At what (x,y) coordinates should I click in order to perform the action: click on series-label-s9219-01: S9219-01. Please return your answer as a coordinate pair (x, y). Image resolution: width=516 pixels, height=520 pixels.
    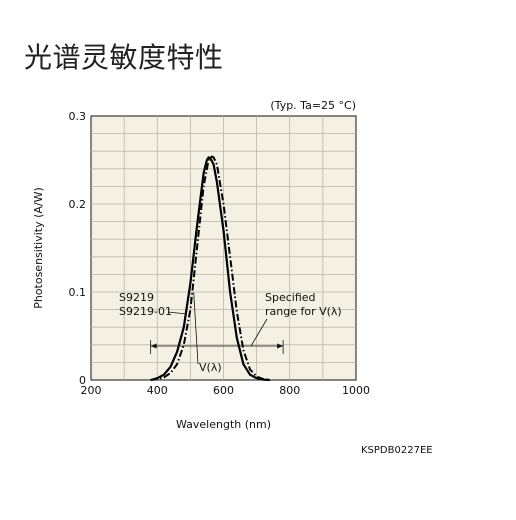
    Looking at the image, I should click on (145, 311).